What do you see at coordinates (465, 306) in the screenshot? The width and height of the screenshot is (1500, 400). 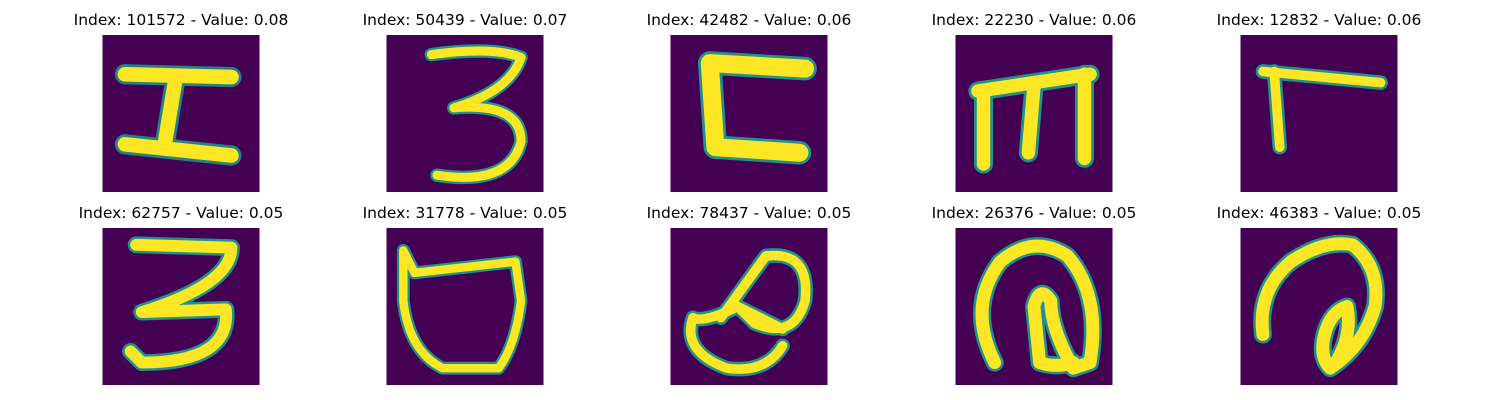 I see `glyph-u-shape-image` at bounding box center [465, 306].